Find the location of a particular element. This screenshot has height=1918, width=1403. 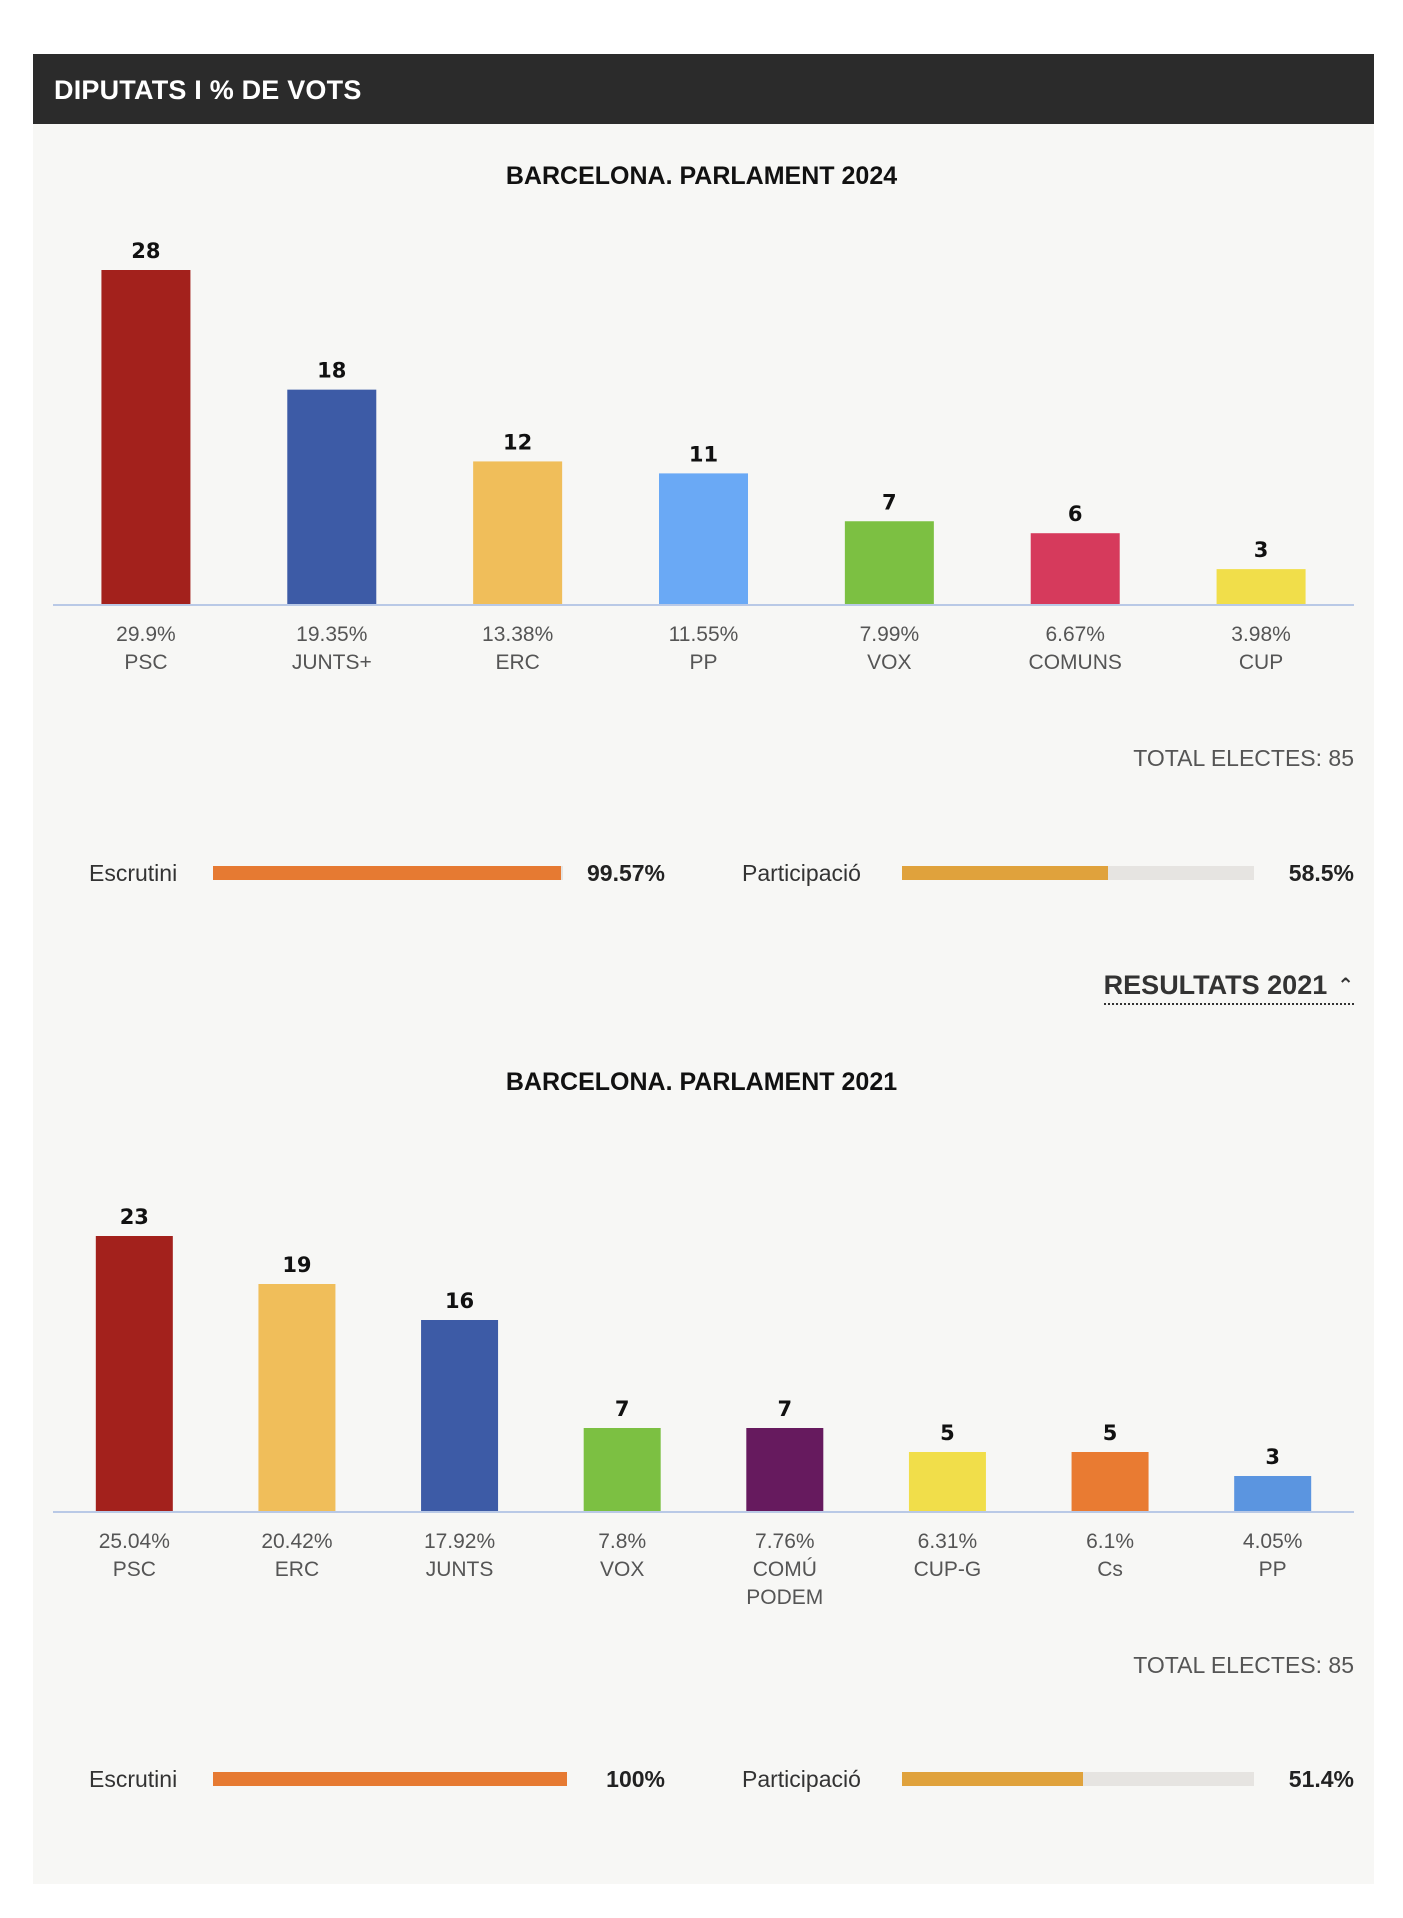

bar-junts is located at coordinates (460, 1416).